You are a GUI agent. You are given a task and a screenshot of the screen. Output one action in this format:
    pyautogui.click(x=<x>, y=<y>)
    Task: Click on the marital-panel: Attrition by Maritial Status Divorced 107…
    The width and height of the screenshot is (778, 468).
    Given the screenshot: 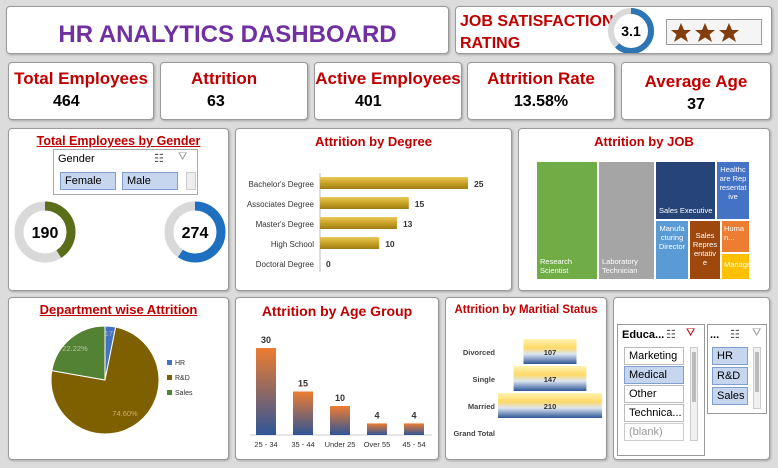 What is the action you would take?
    pyautogui.click(x=526, y=378)
    